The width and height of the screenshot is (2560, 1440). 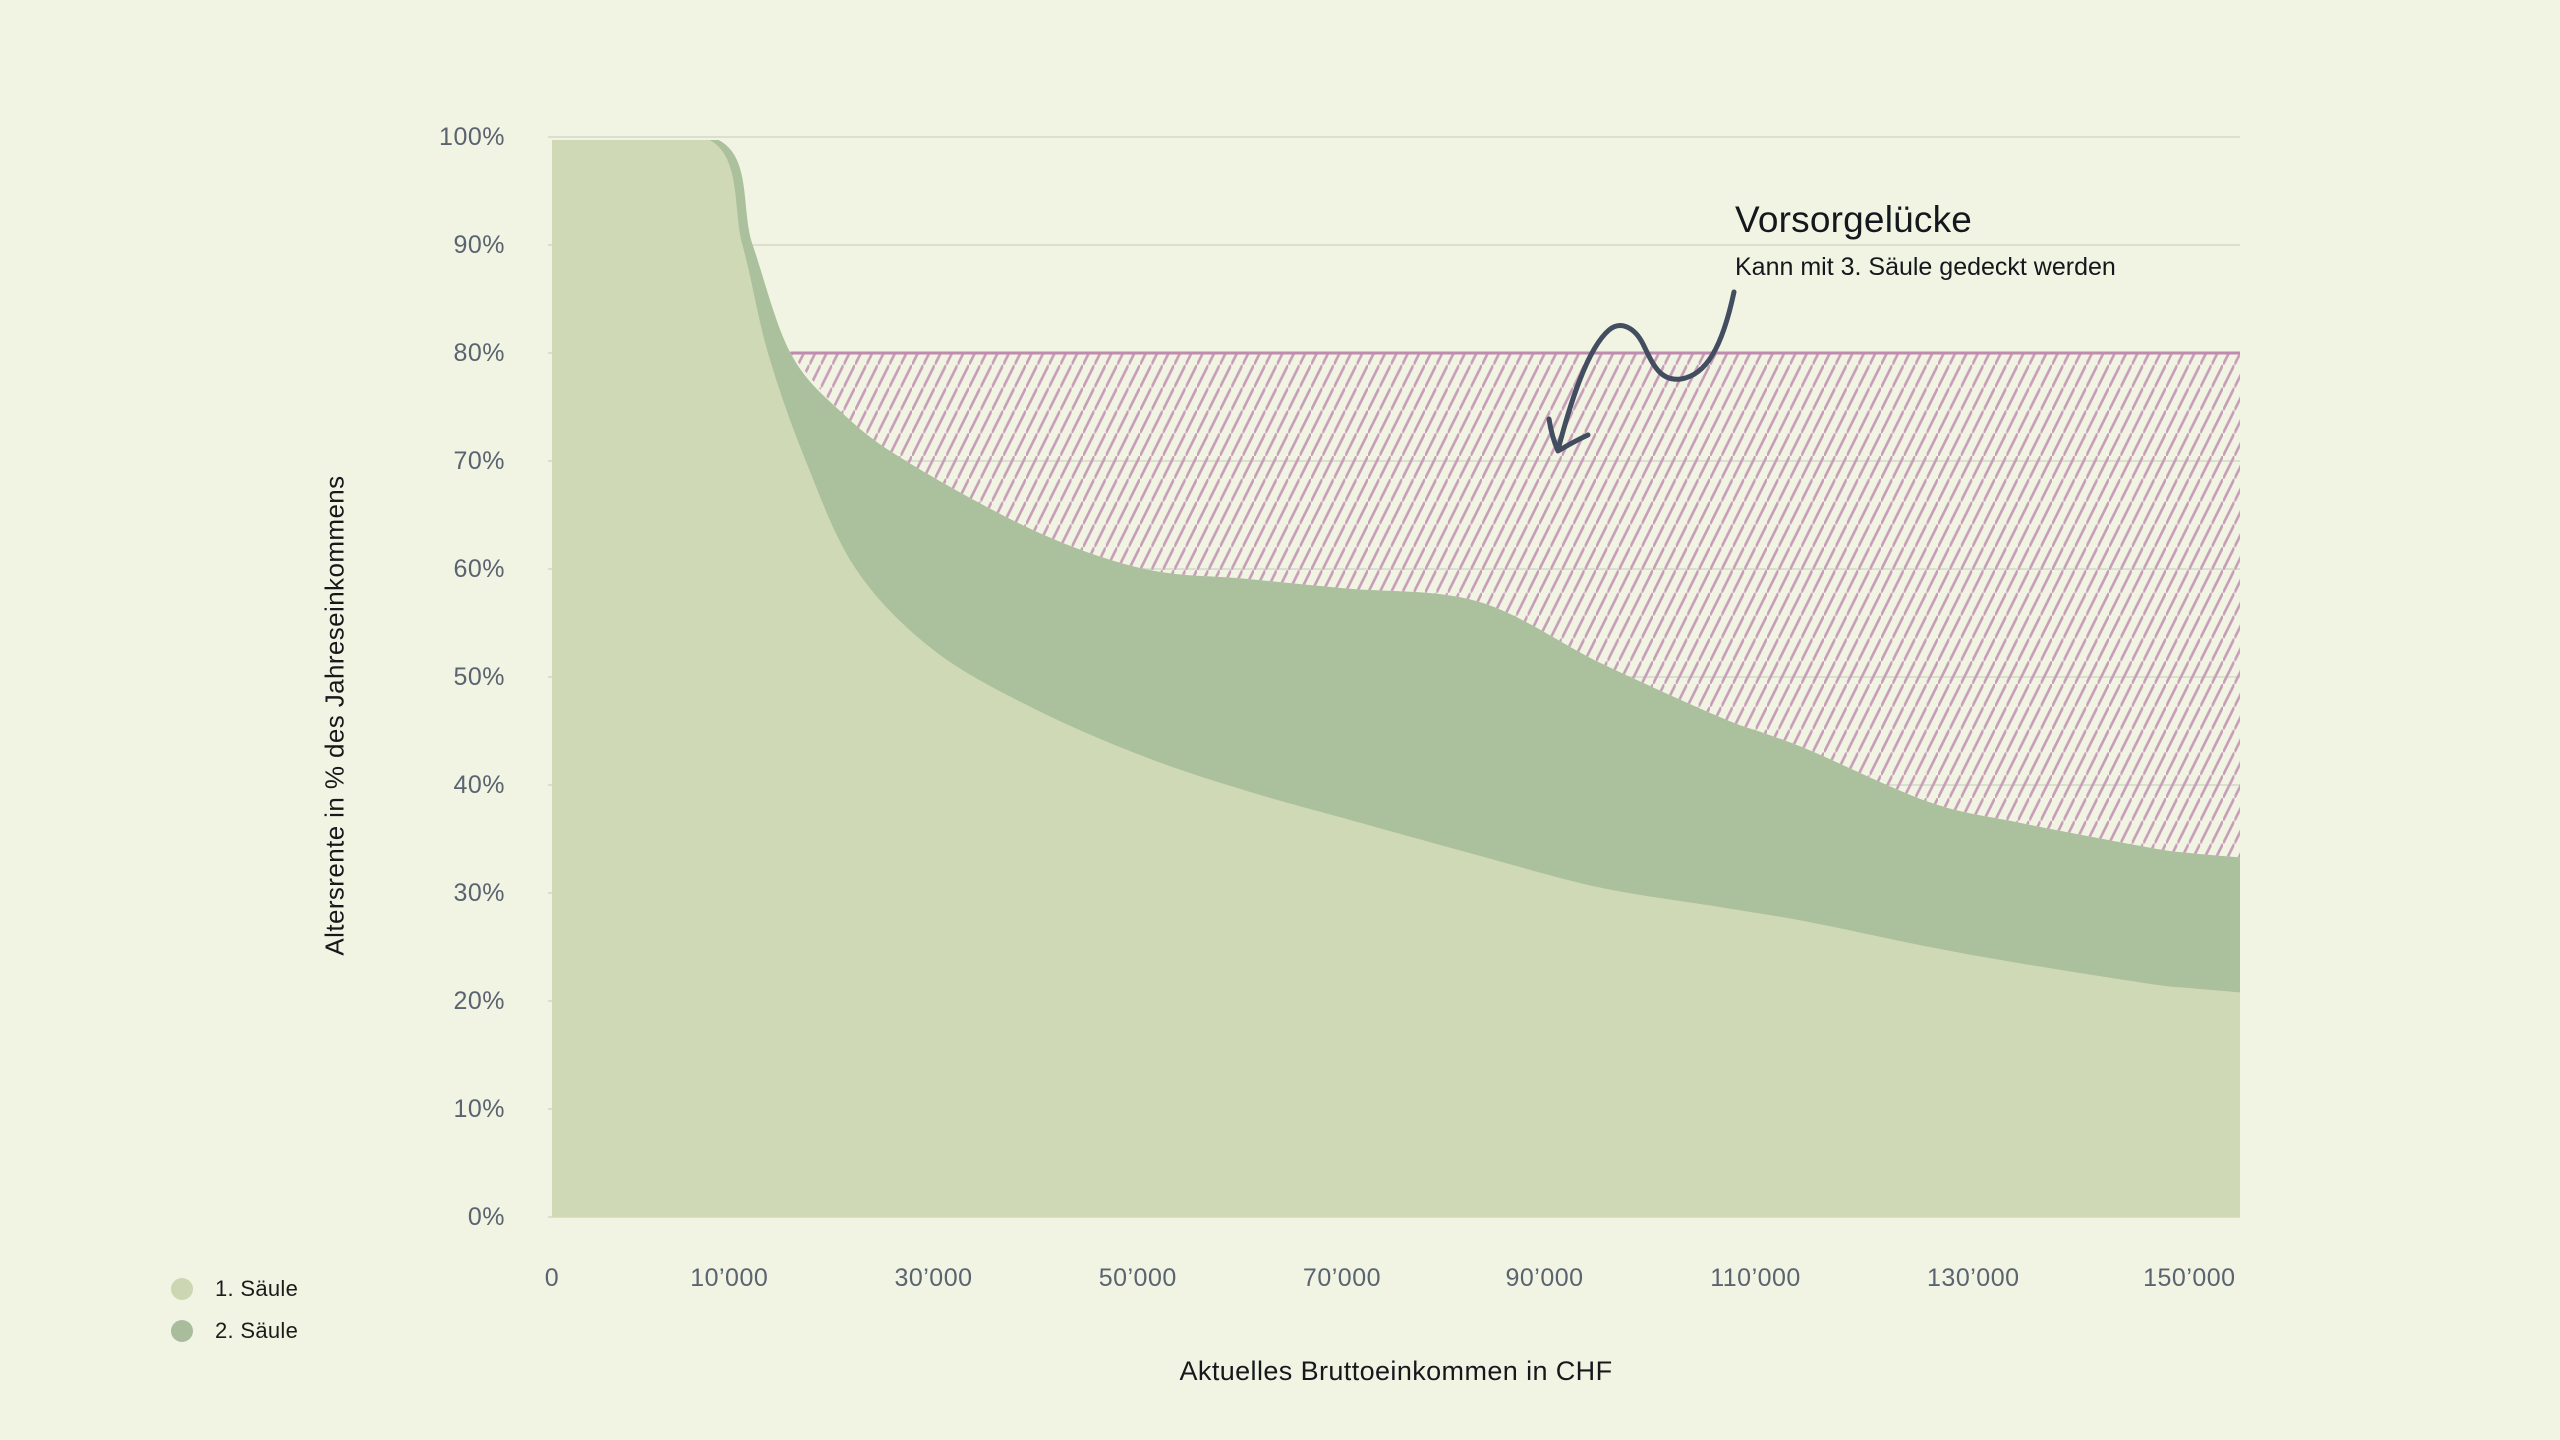 What do you see at coordinates (1646, 371) in the screenshot?
I see `arrow-curve` at bounding box center [1646, 371].